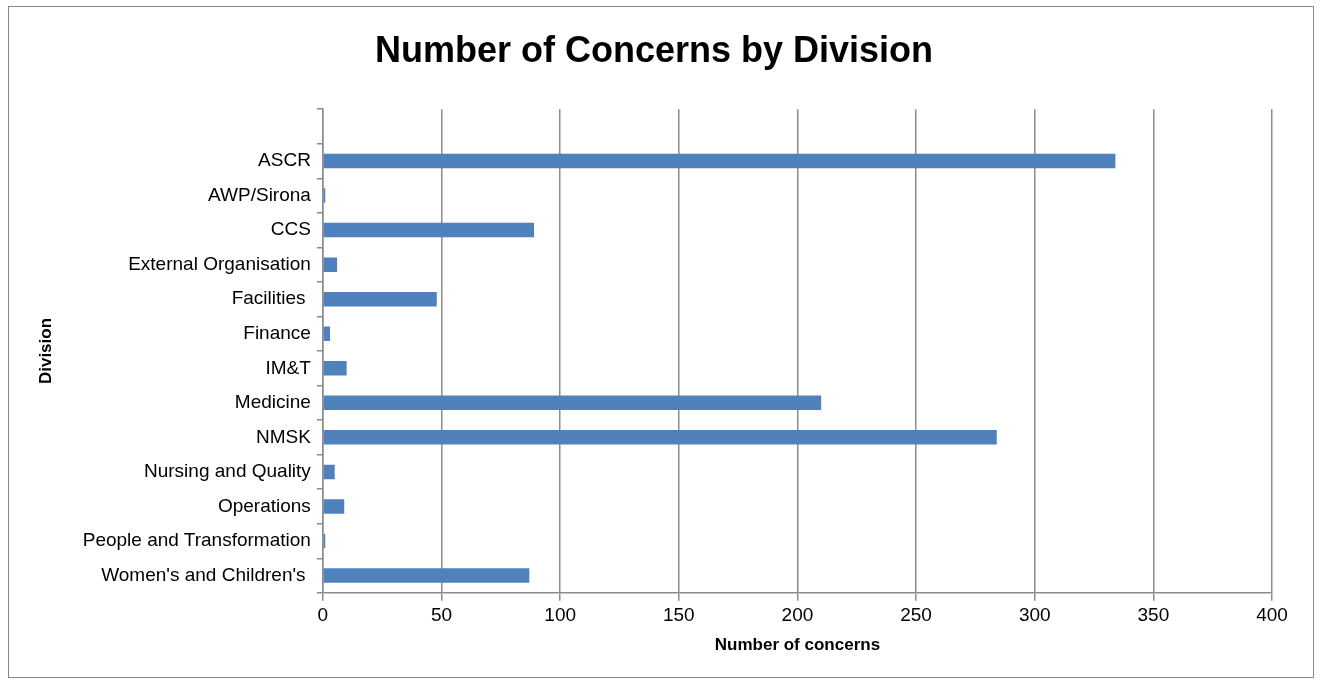 This screenshot has width=1322, height=682. I want to click on x-tick-label: 300, so click(1034, 615).